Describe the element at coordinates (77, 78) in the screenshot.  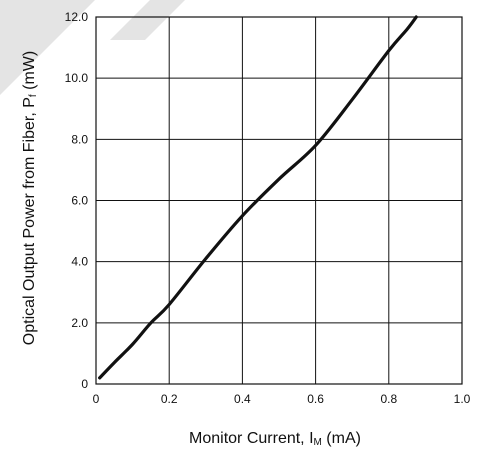
I see `y-tick-label: 10.0` at that location.